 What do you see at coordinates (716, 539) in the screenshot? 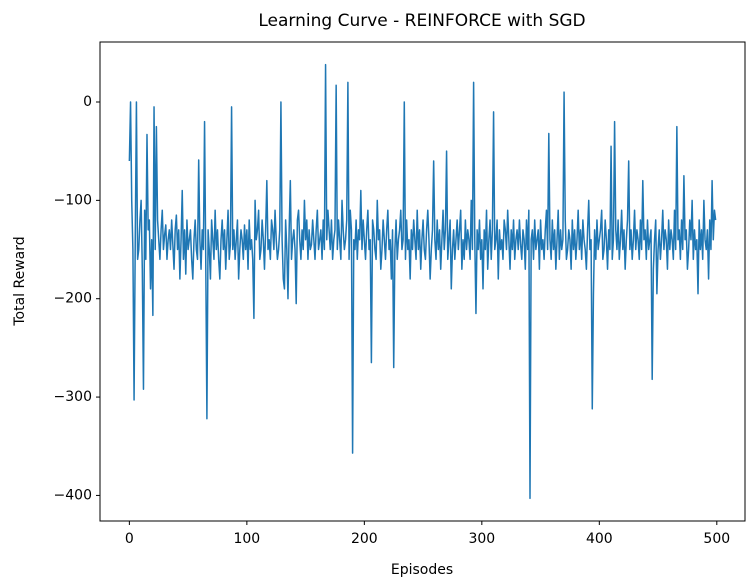
I see `x-tick-label: 500` at bounding box center [716, 539].